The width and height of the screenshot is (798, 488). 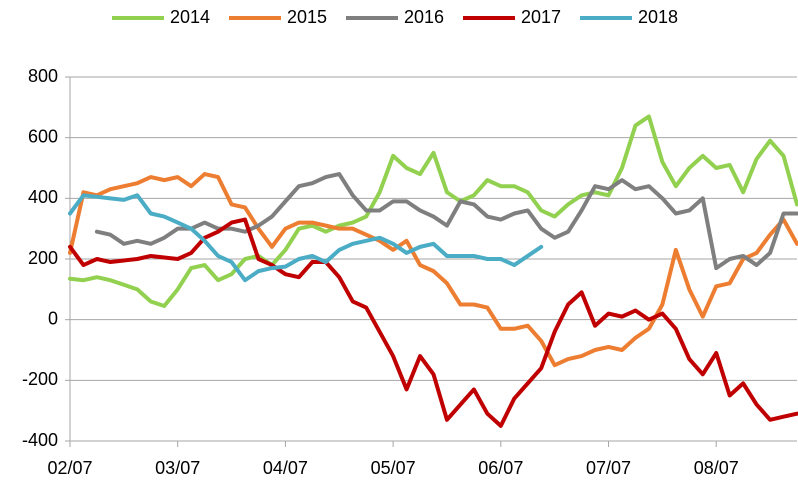 I want to click on legend-label: 2015, so click(x=307, y=17).